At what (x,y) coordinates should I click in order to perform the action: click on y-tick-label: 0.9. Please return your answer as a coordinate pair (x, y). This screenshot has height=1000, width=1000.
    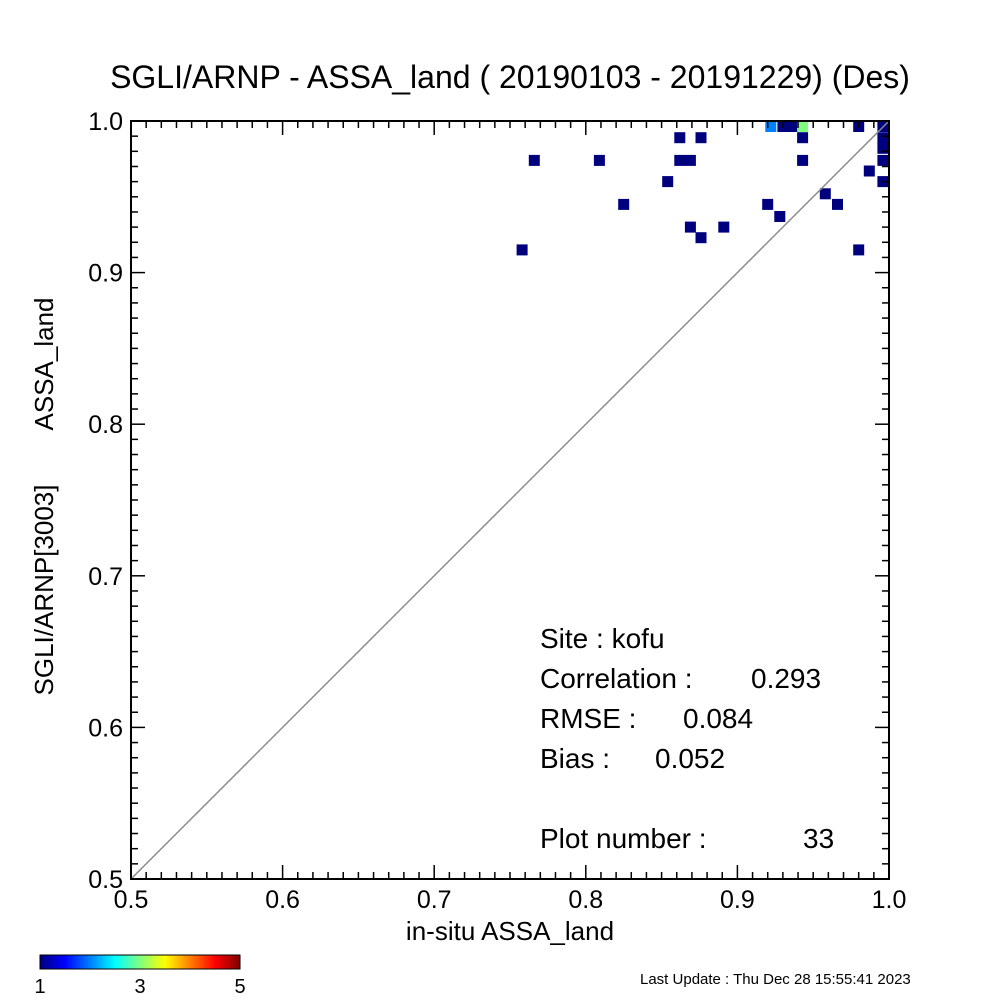
    Looking at the image, I should click on (105, 274).